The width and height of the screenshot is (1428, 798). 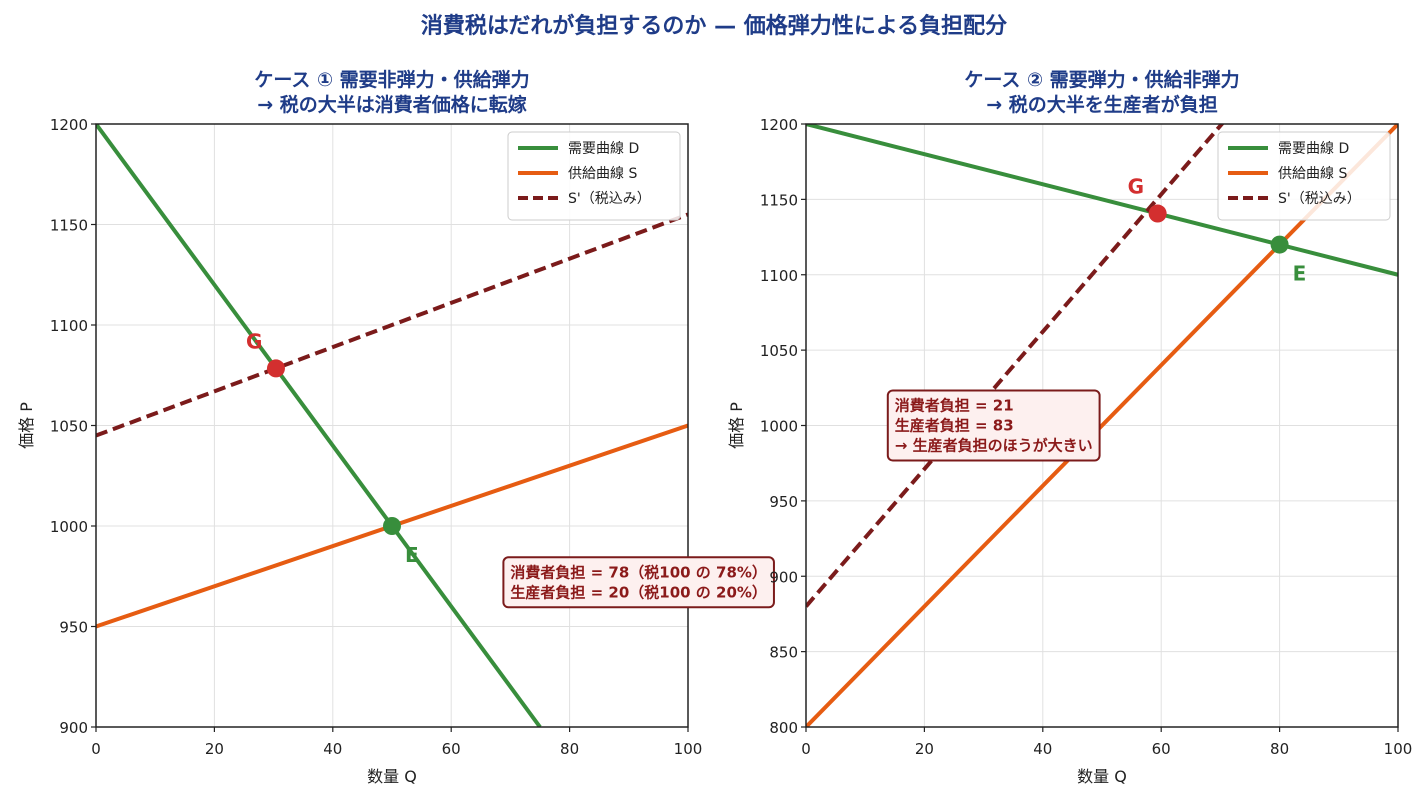 I want to click on annotation-line: 生産者負担 = 20（税100 の 20%）, so click(x=638, y=592).